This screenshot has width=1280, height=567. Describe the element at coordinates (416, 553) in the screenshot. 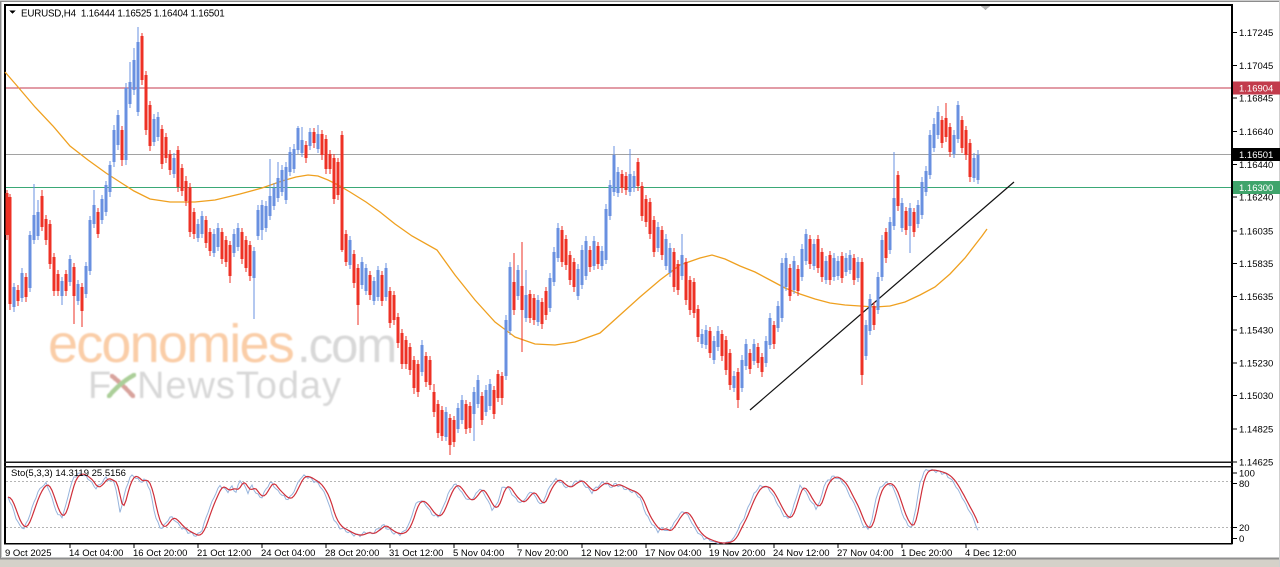

I see `svg-text: 31 Oct 12:00` at that location.